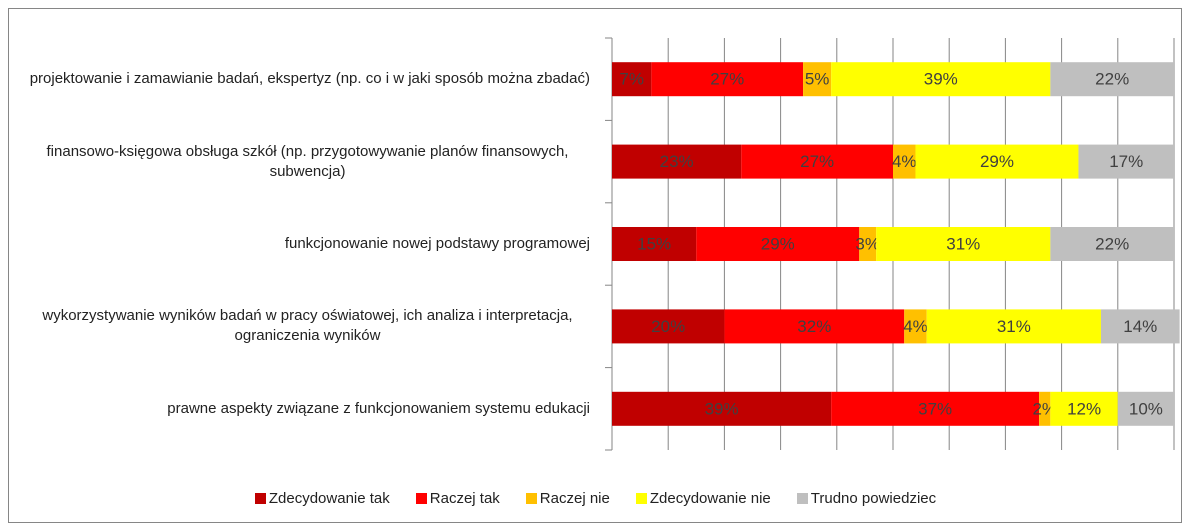 This screenshot has width=1191, height=532. I want to click on legend-item: Raczej tak, so click(457, 498).